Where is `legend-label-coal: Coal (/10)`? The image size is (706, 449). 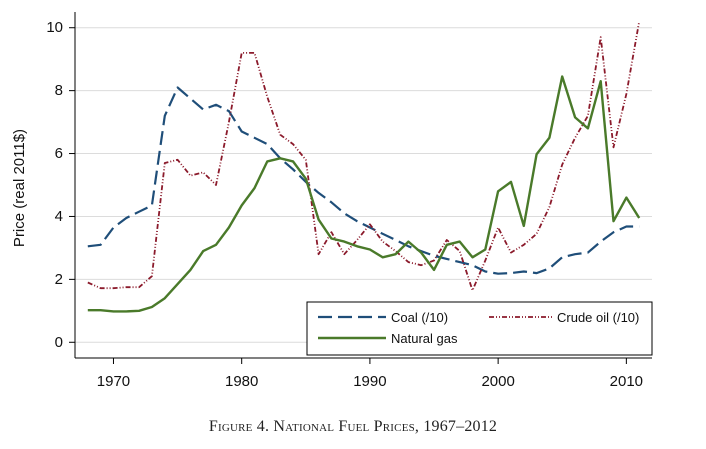
legend-label-coal: Coal (/10) is located at coordinates (419, 317).